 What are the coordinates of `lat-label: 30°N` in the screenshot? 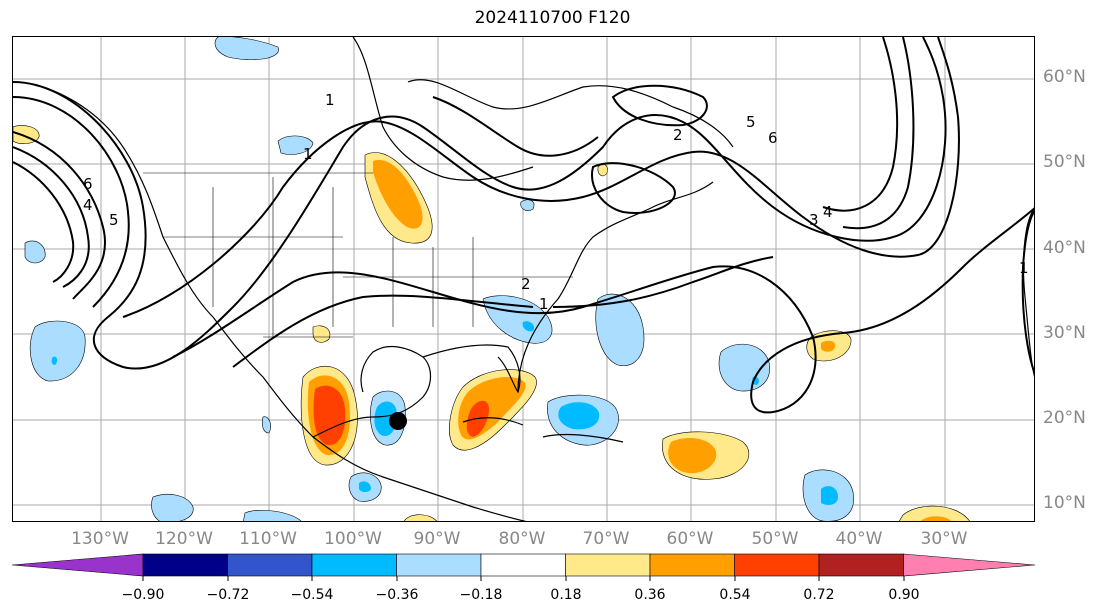 It's located at (1064, 333).